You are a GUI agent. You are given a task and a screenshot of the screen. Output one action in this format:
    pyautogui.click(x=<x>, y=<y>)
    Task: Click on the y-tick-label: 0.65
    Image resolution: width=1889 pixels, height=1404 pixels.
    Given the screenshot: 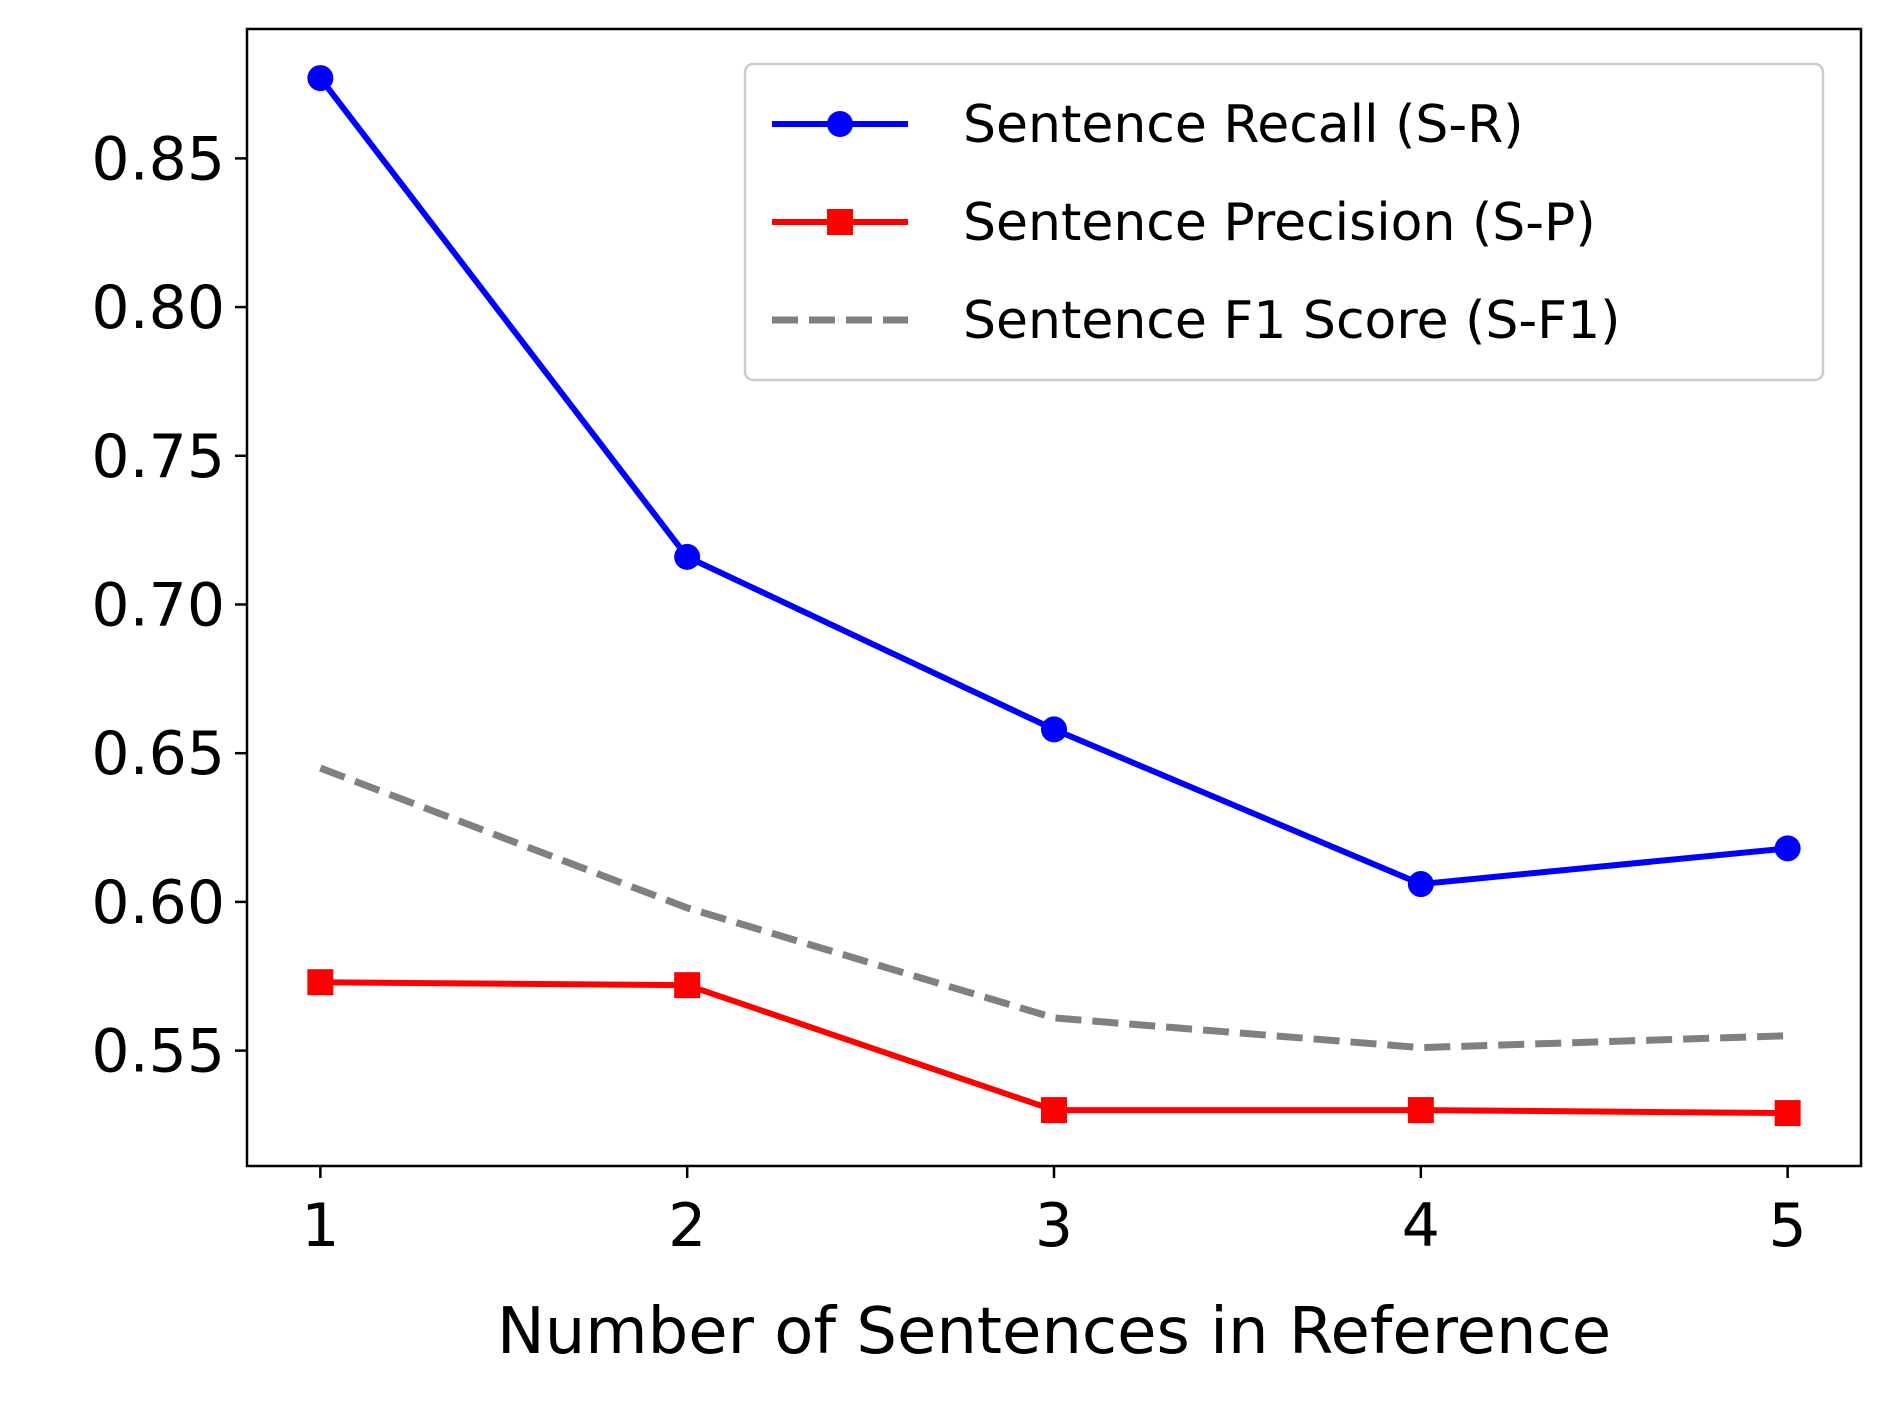 What is the action you would take?
    pyautogui.click(x=158, y=754)
    